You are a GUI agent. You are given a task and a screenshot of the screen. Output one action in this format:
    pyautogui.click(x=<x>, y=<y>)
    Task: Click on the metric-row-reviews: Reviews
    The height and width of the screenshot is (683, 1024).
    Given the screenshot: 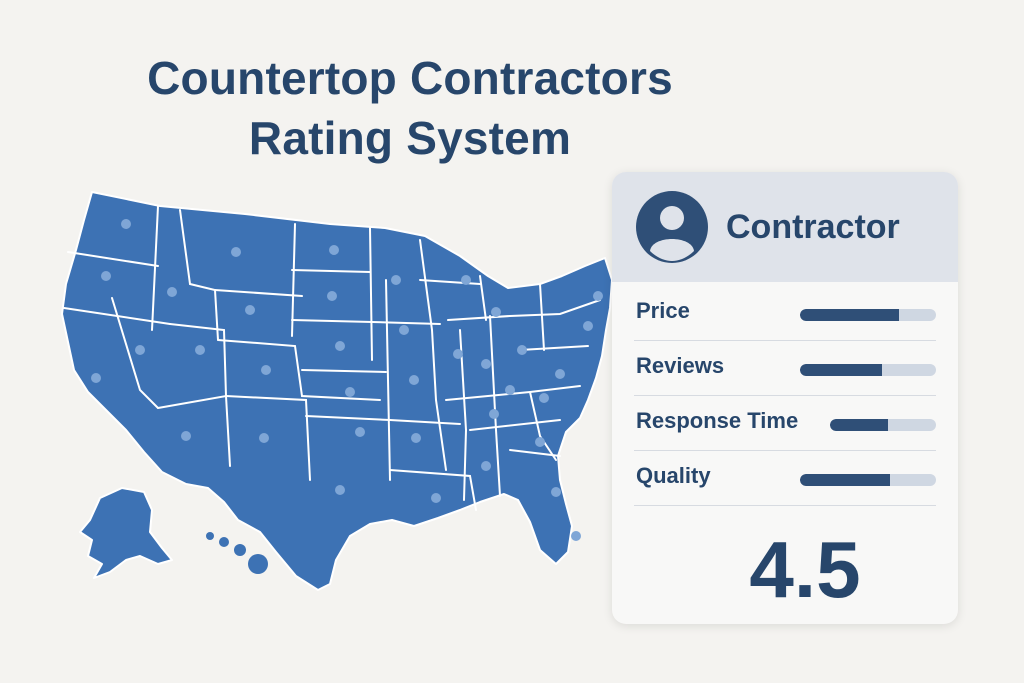 What is the action you would take?
    pyautogui.click(x=785, y=368)
    